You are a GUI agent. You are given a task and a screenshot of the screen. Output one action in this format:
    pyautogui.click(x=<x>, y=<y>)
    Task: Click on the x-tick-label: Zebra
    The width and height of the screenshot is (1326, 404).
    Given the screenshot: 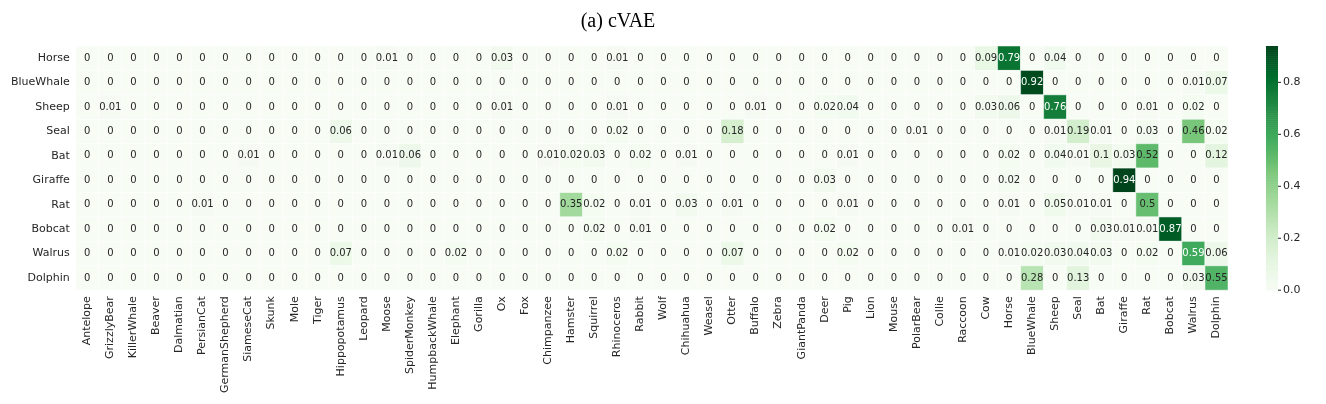 What is the action you would take?
    pyautogui.click(x=778, y=312)
    